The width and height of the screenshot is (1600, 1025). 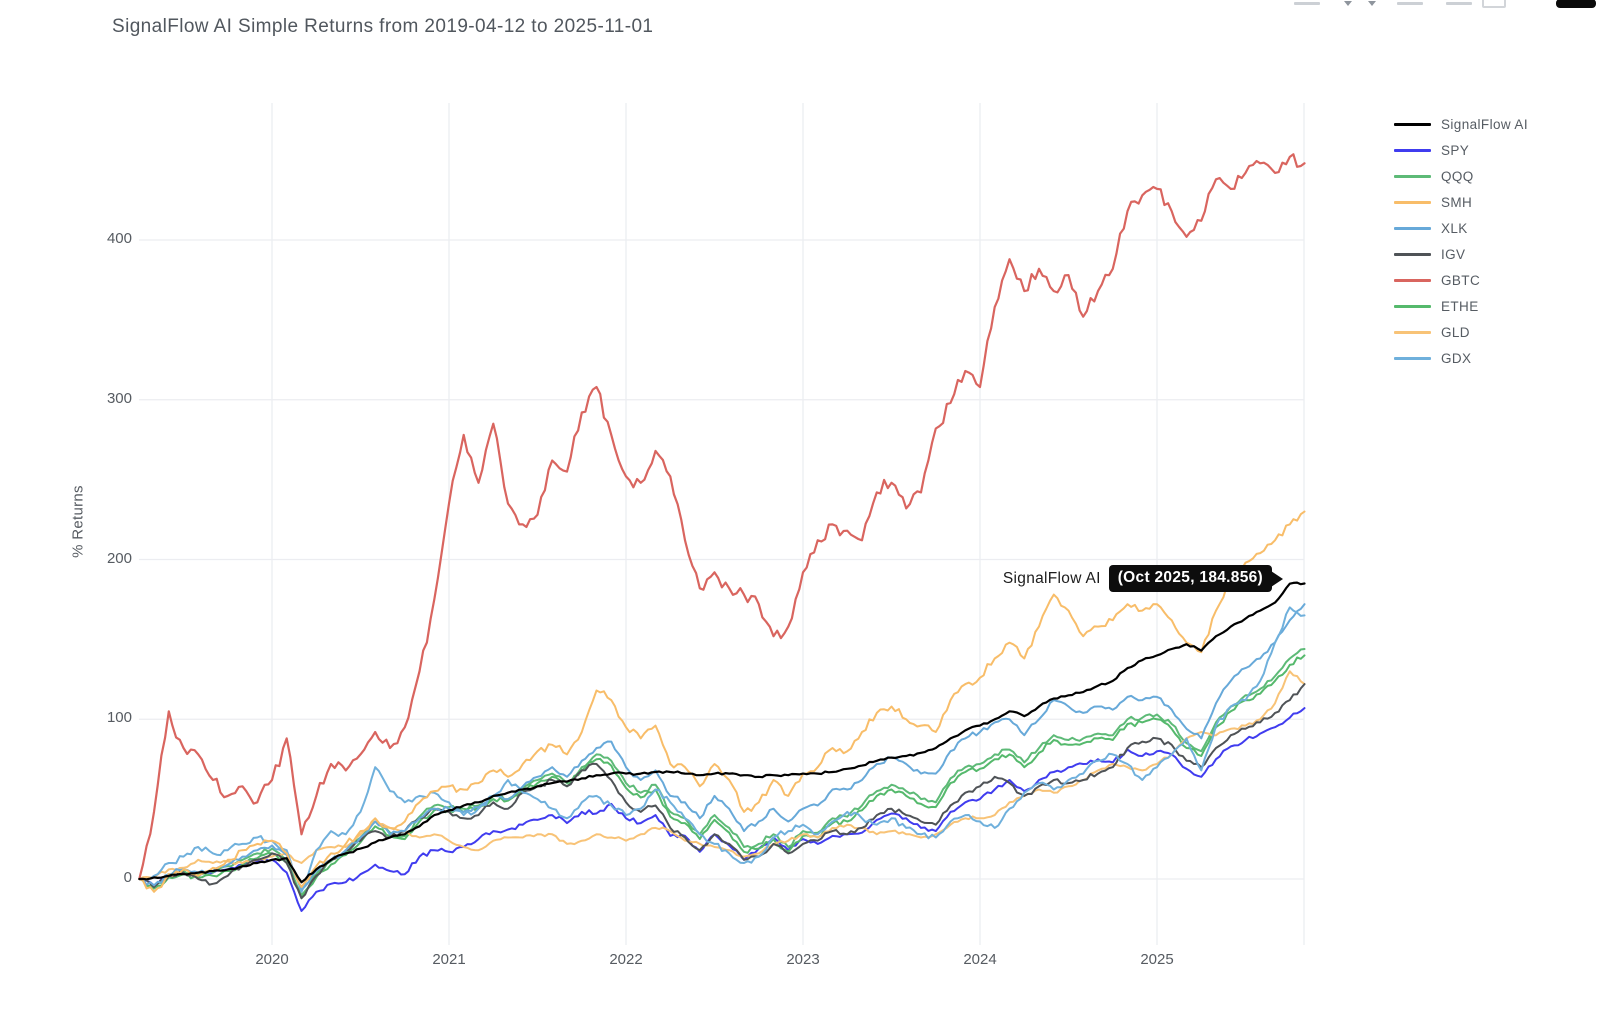 I want to click on legend-item-xlk: XLK, so click(x=1461, y=228).